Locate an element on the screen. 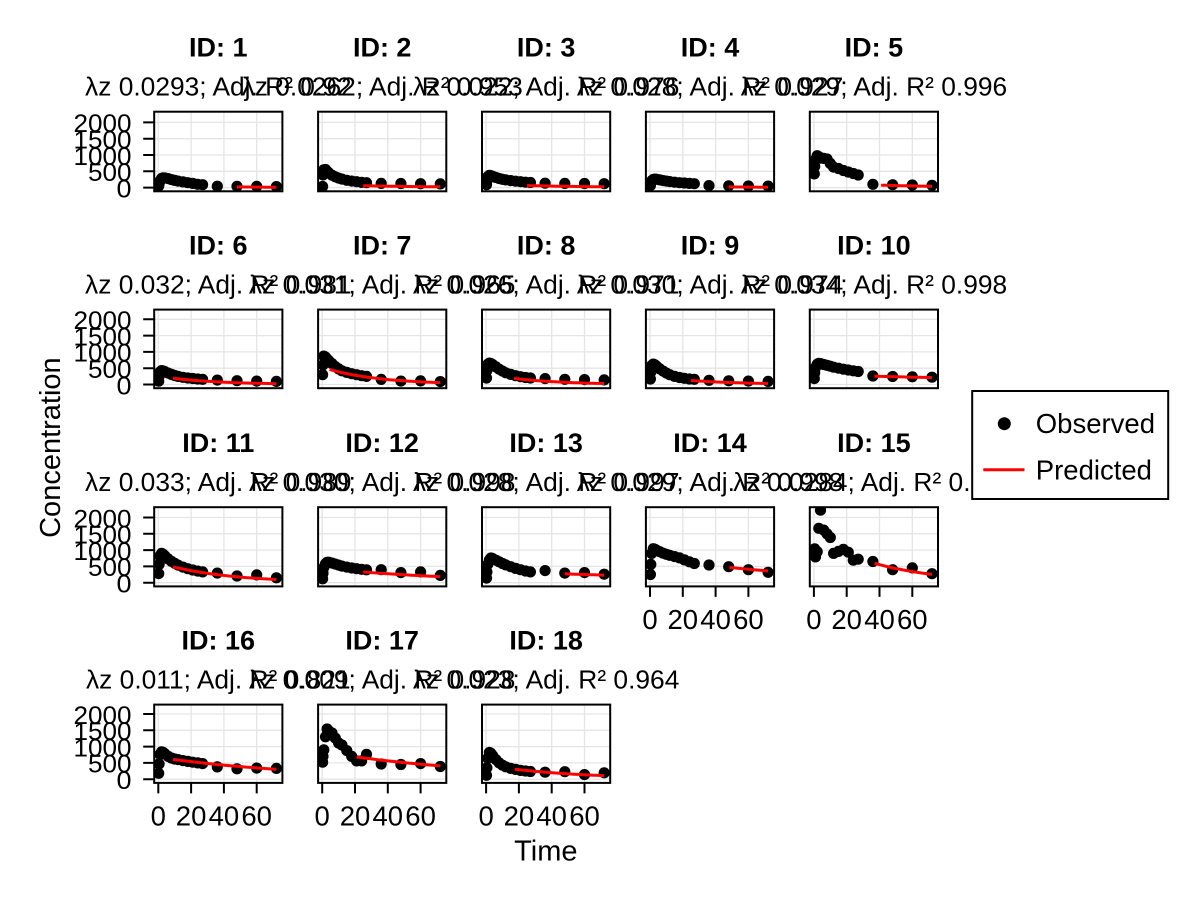 Image resolution: width=1200 pixels, height=900 pixels. svg-text: λz 0.033; Adj. R² 0.989 is located at coordinates (218, 482).